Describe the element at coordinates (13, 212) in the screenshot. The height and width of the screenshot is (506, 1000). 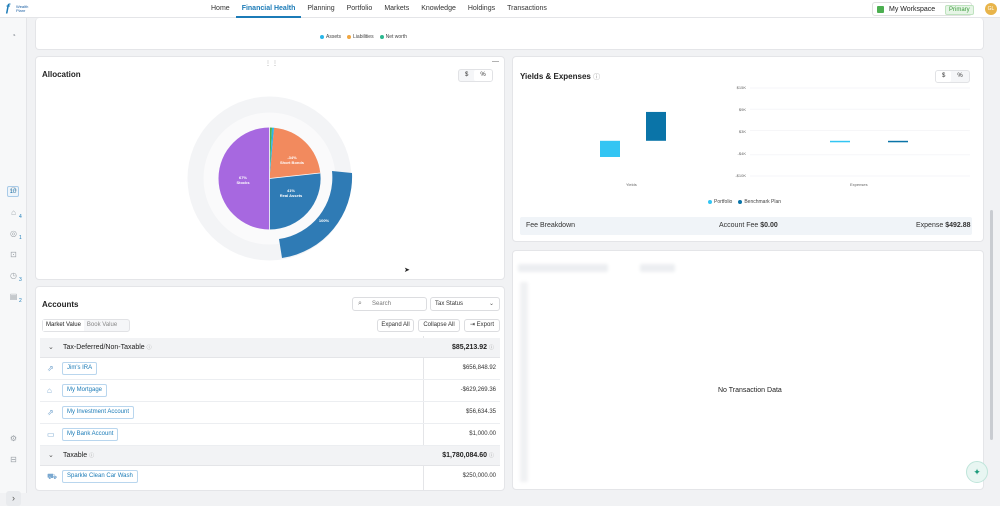
I see `bank-icon: ⌂` at that location.